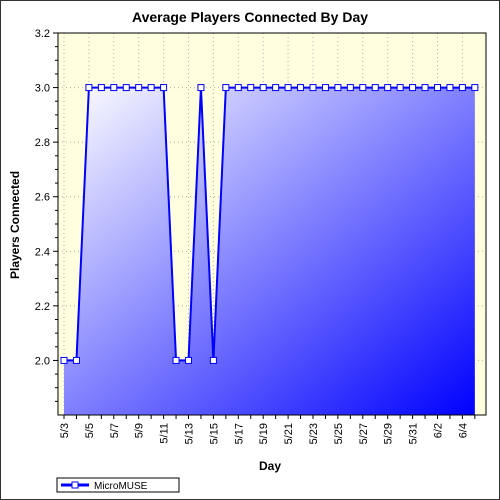 This screenshot has width=500, height=500. Describe the element at coordinates (121, 486) in the screenshot. I see `legend-label-micromuse: MicroMUSE` at that location.